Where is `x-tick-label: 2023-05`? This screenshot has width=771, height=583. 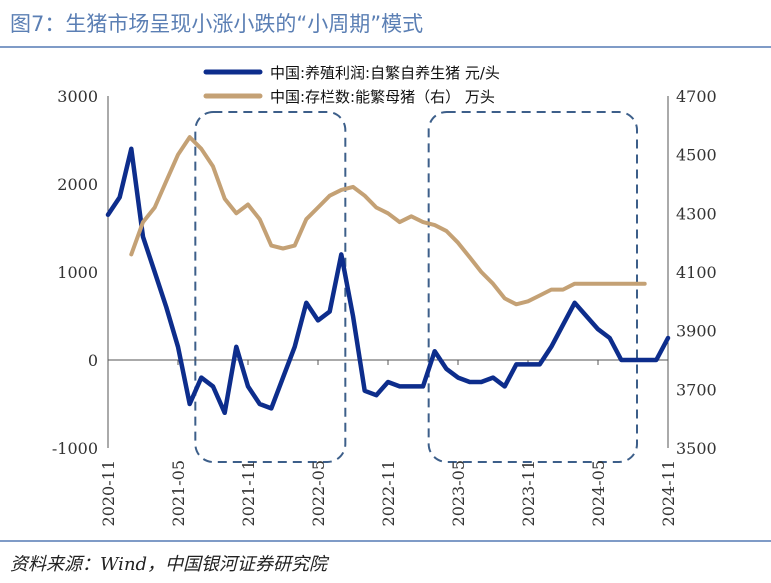
x-tick-label: 2023-05 is located at coordinates (458, 493).